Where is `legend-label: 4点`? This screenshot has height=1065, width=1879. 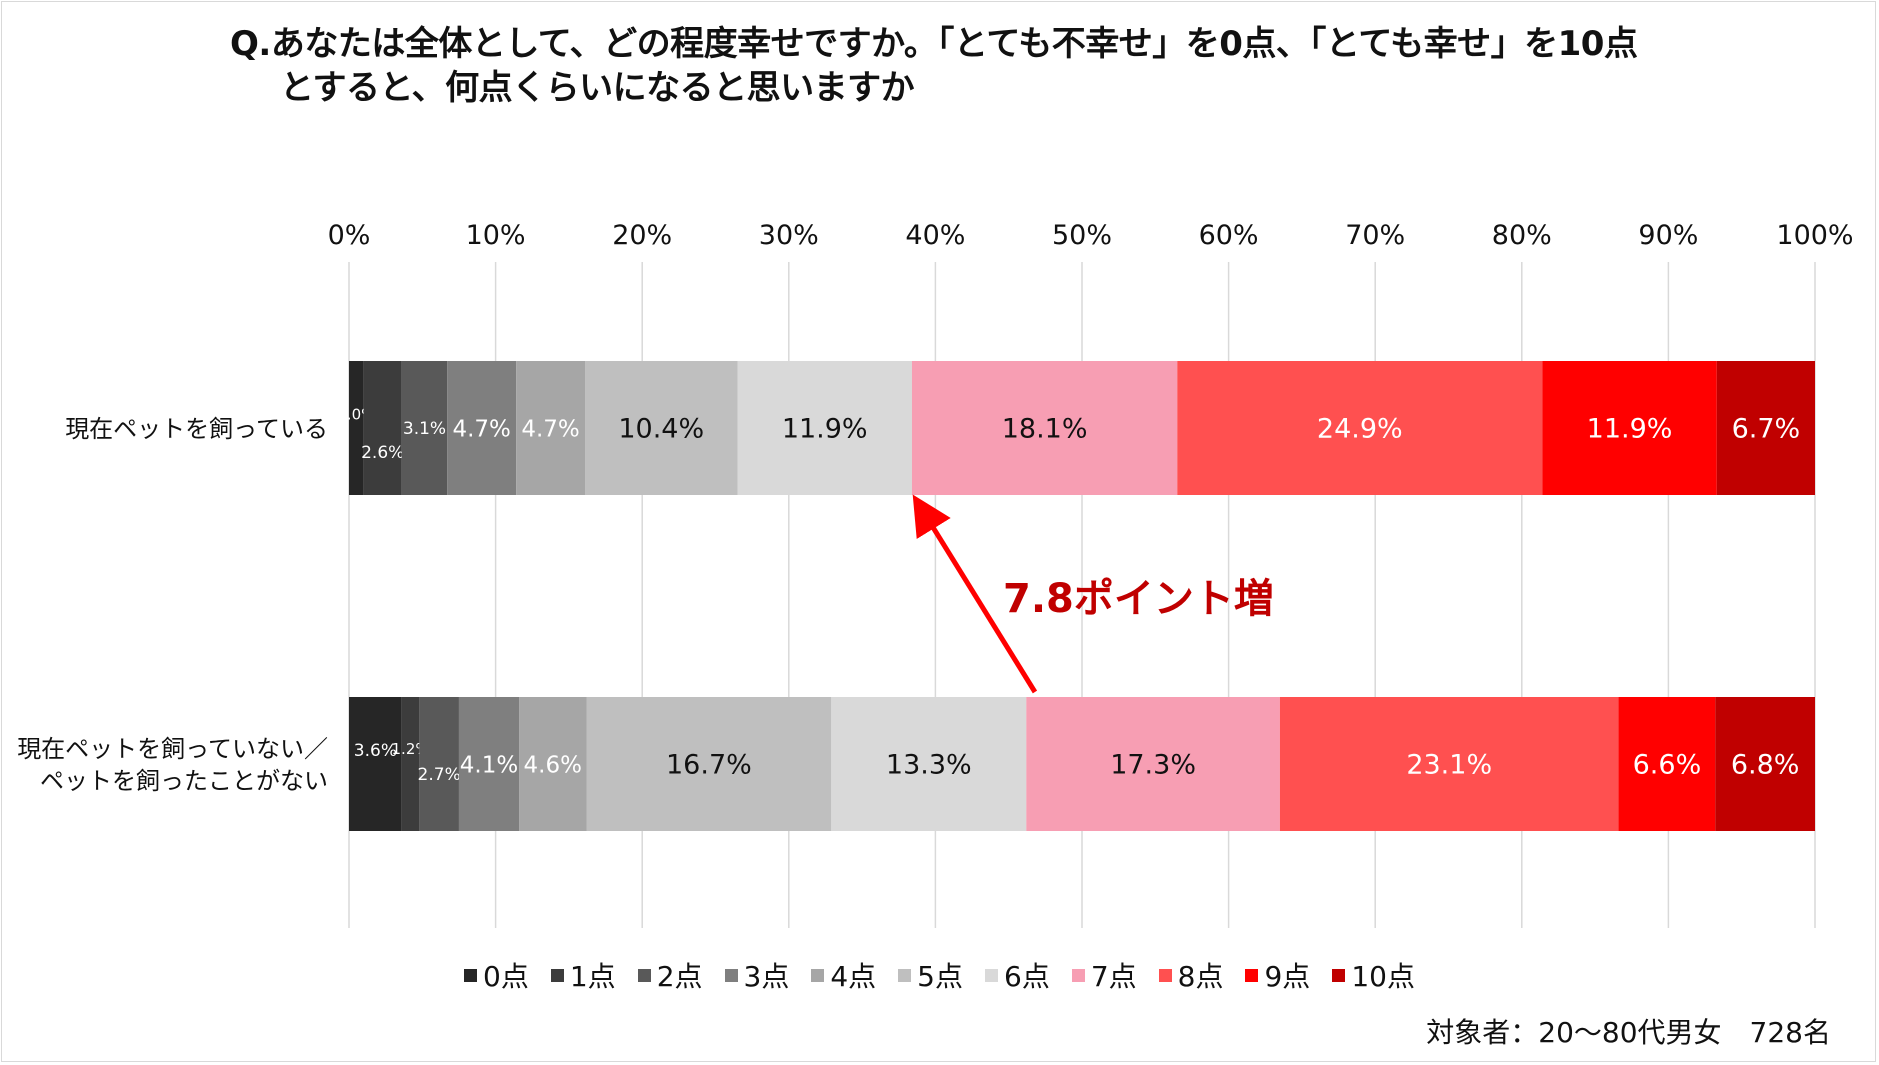
legend-label: 4点 is located at coordinates (853, 976).